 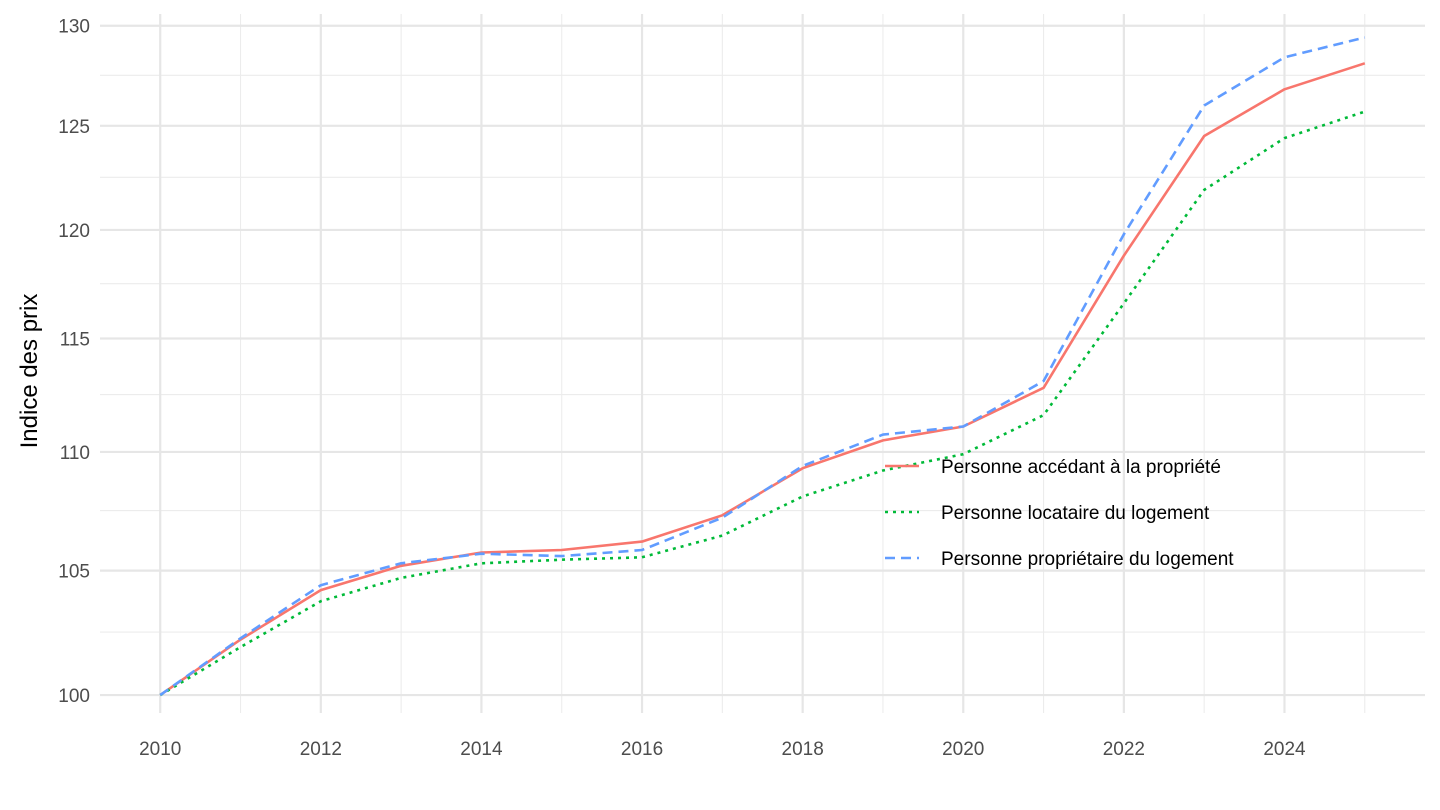 I want to click on x-tick-label: 2022, so click(x=1124, y=749).